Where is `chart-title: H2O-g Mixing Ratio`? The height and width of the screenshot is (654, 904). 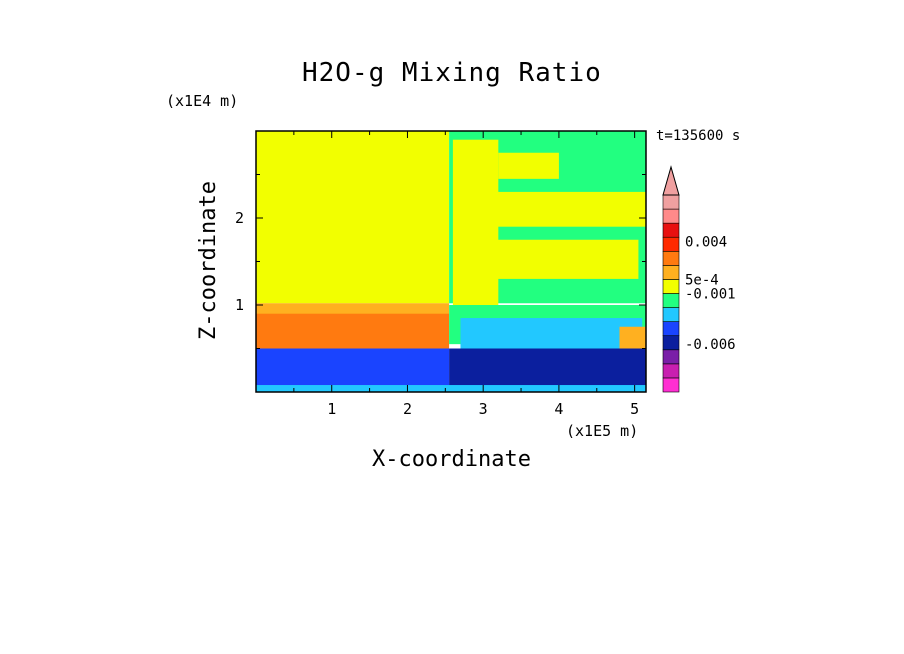
chart-title: H2O-g Mixing Ratio is located at coordinates (452, 73).